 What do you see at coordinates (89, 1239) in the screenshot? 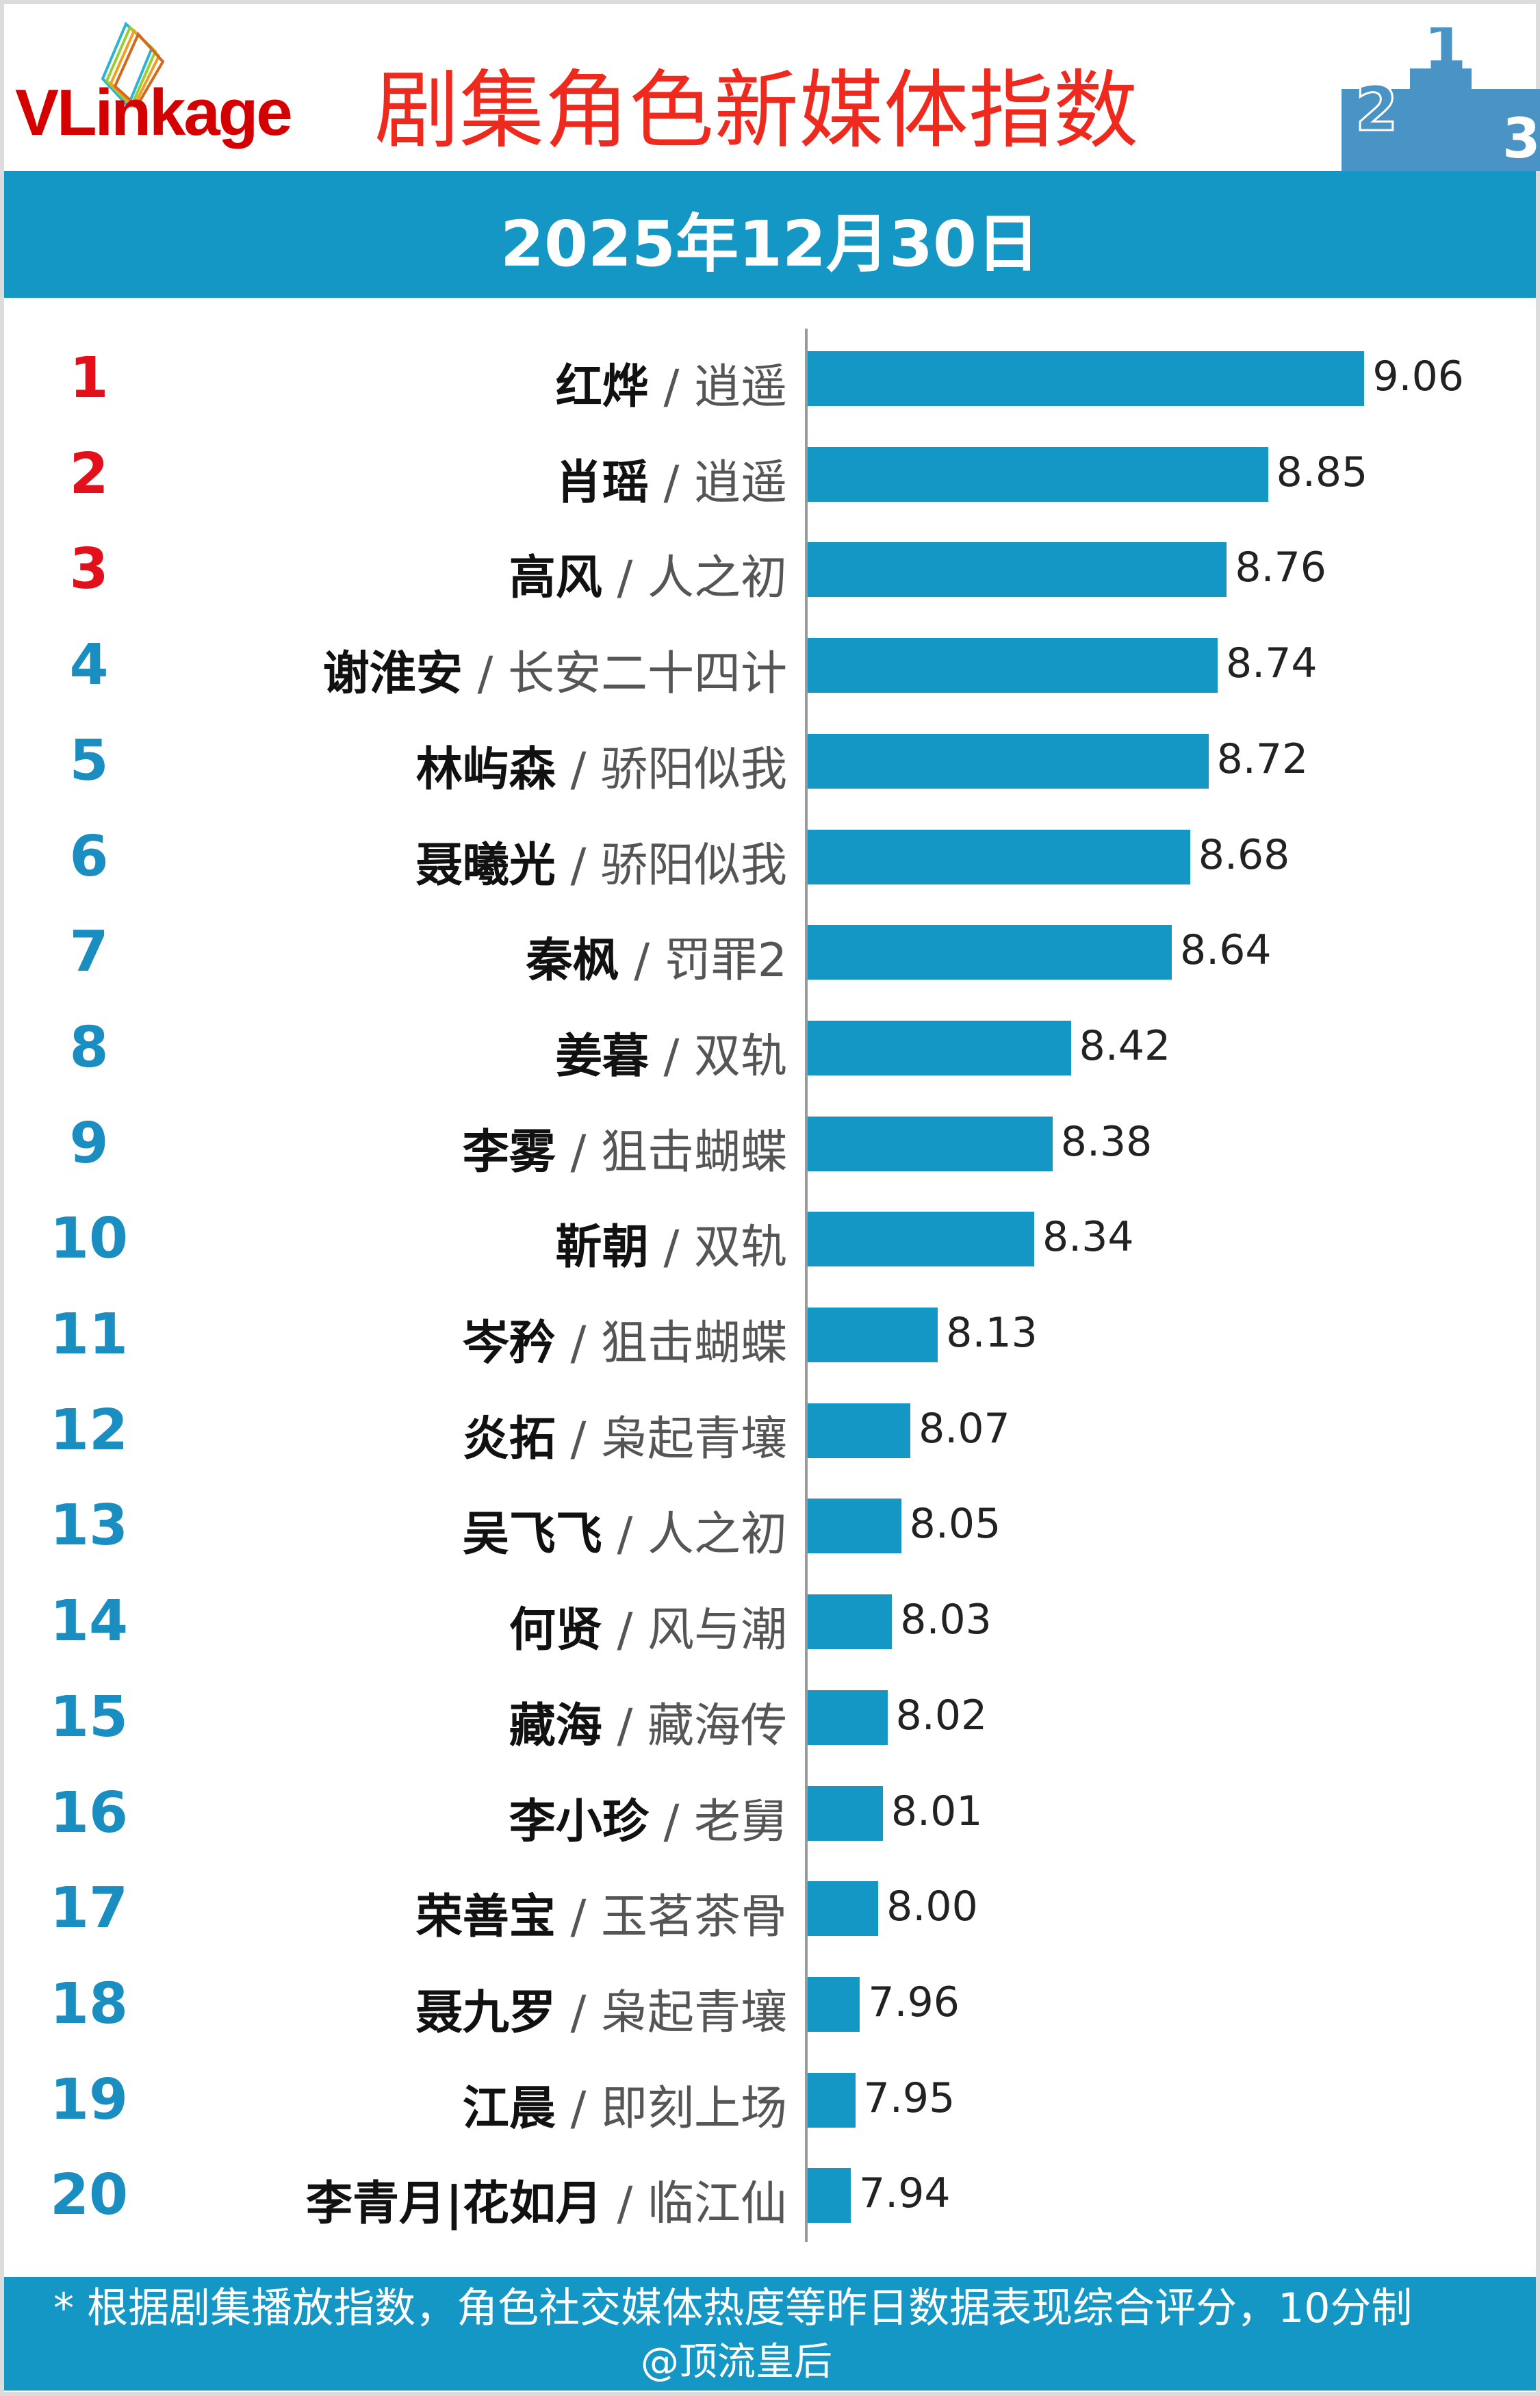
I see `rank-number: 10` at bounding box center [89, 1239].